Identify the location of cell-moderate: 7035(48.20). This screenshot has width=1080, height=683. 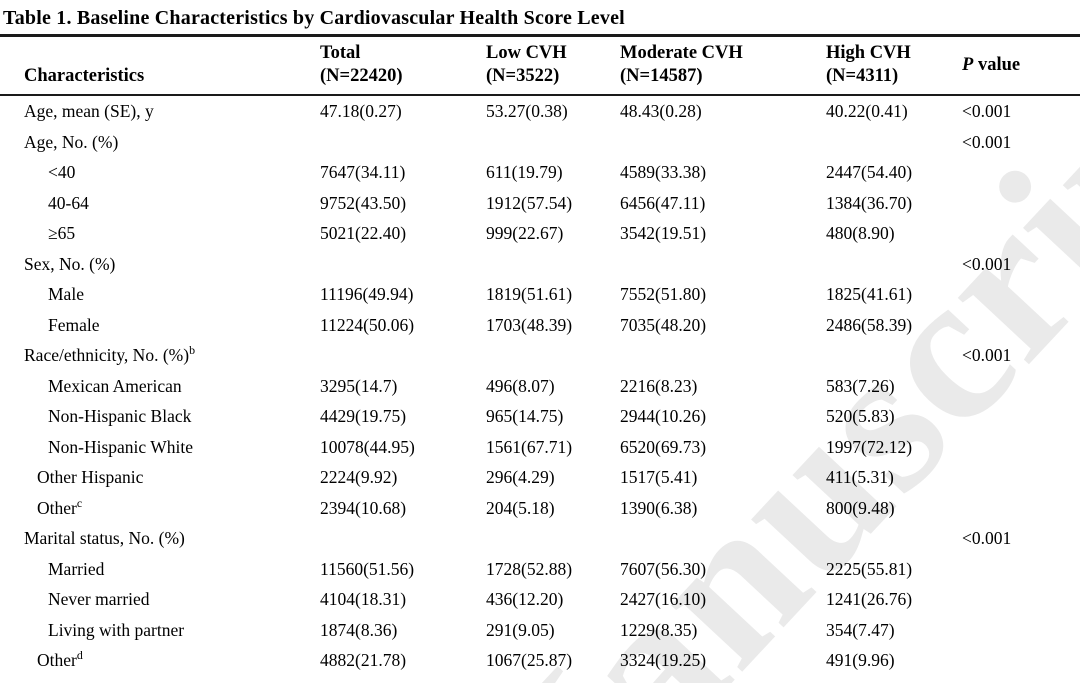
(663, 324).